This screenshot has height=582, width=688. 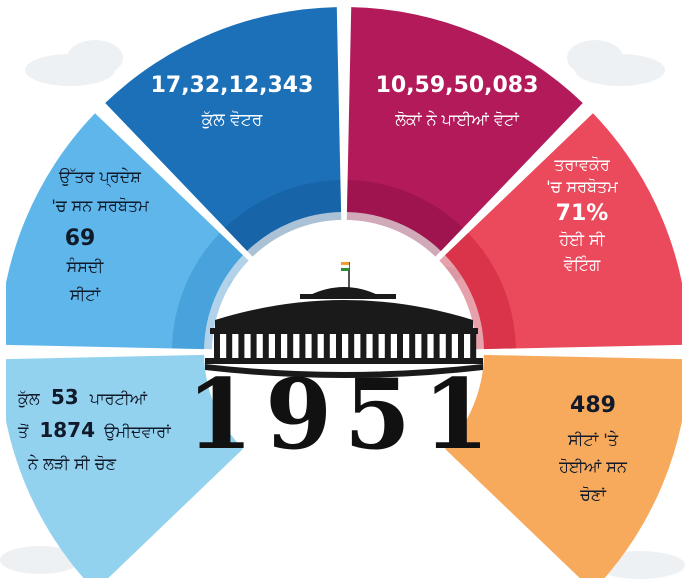 What do you see at coordinates (592, 494) in the screenshot?
I see `seats-line3: ਚੋਣਾਂ` at bounding box center [592, 494].